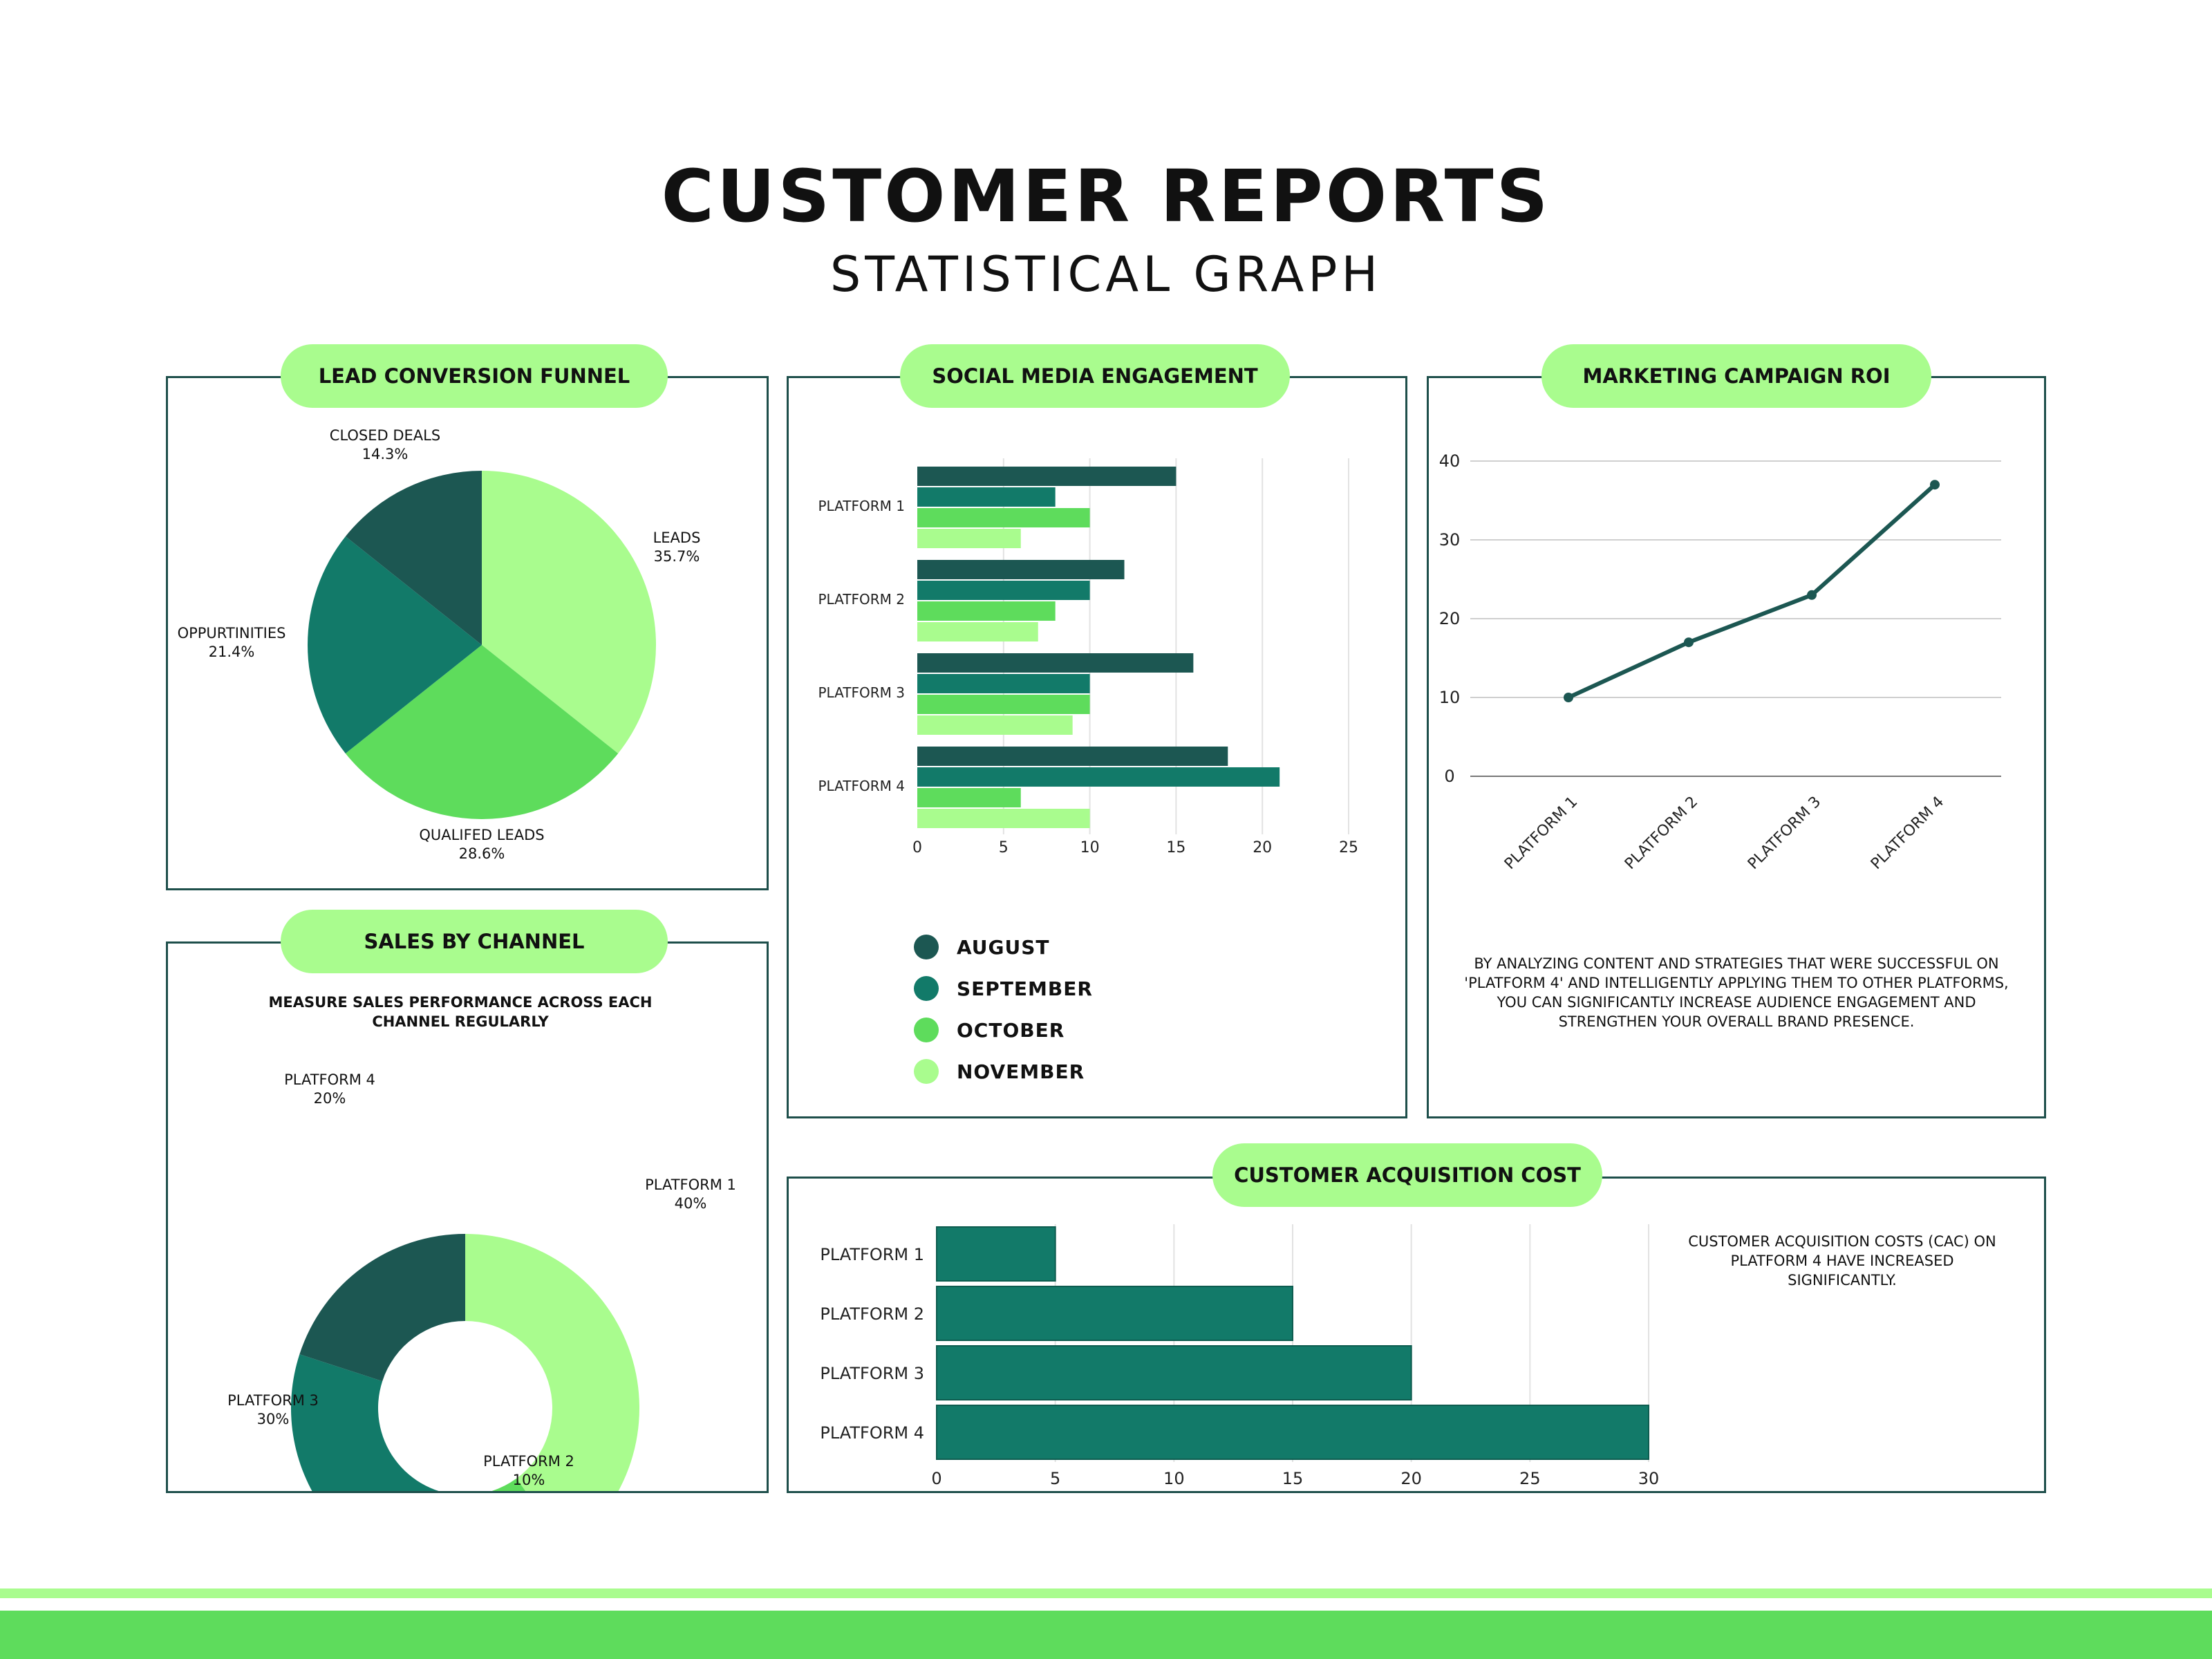  What do you see at coordinates (474, 376) in the screenshot?
I see `lead-funnel-title: LEAD CONVERSION FUNNEL` at bounding box center [474, 376].